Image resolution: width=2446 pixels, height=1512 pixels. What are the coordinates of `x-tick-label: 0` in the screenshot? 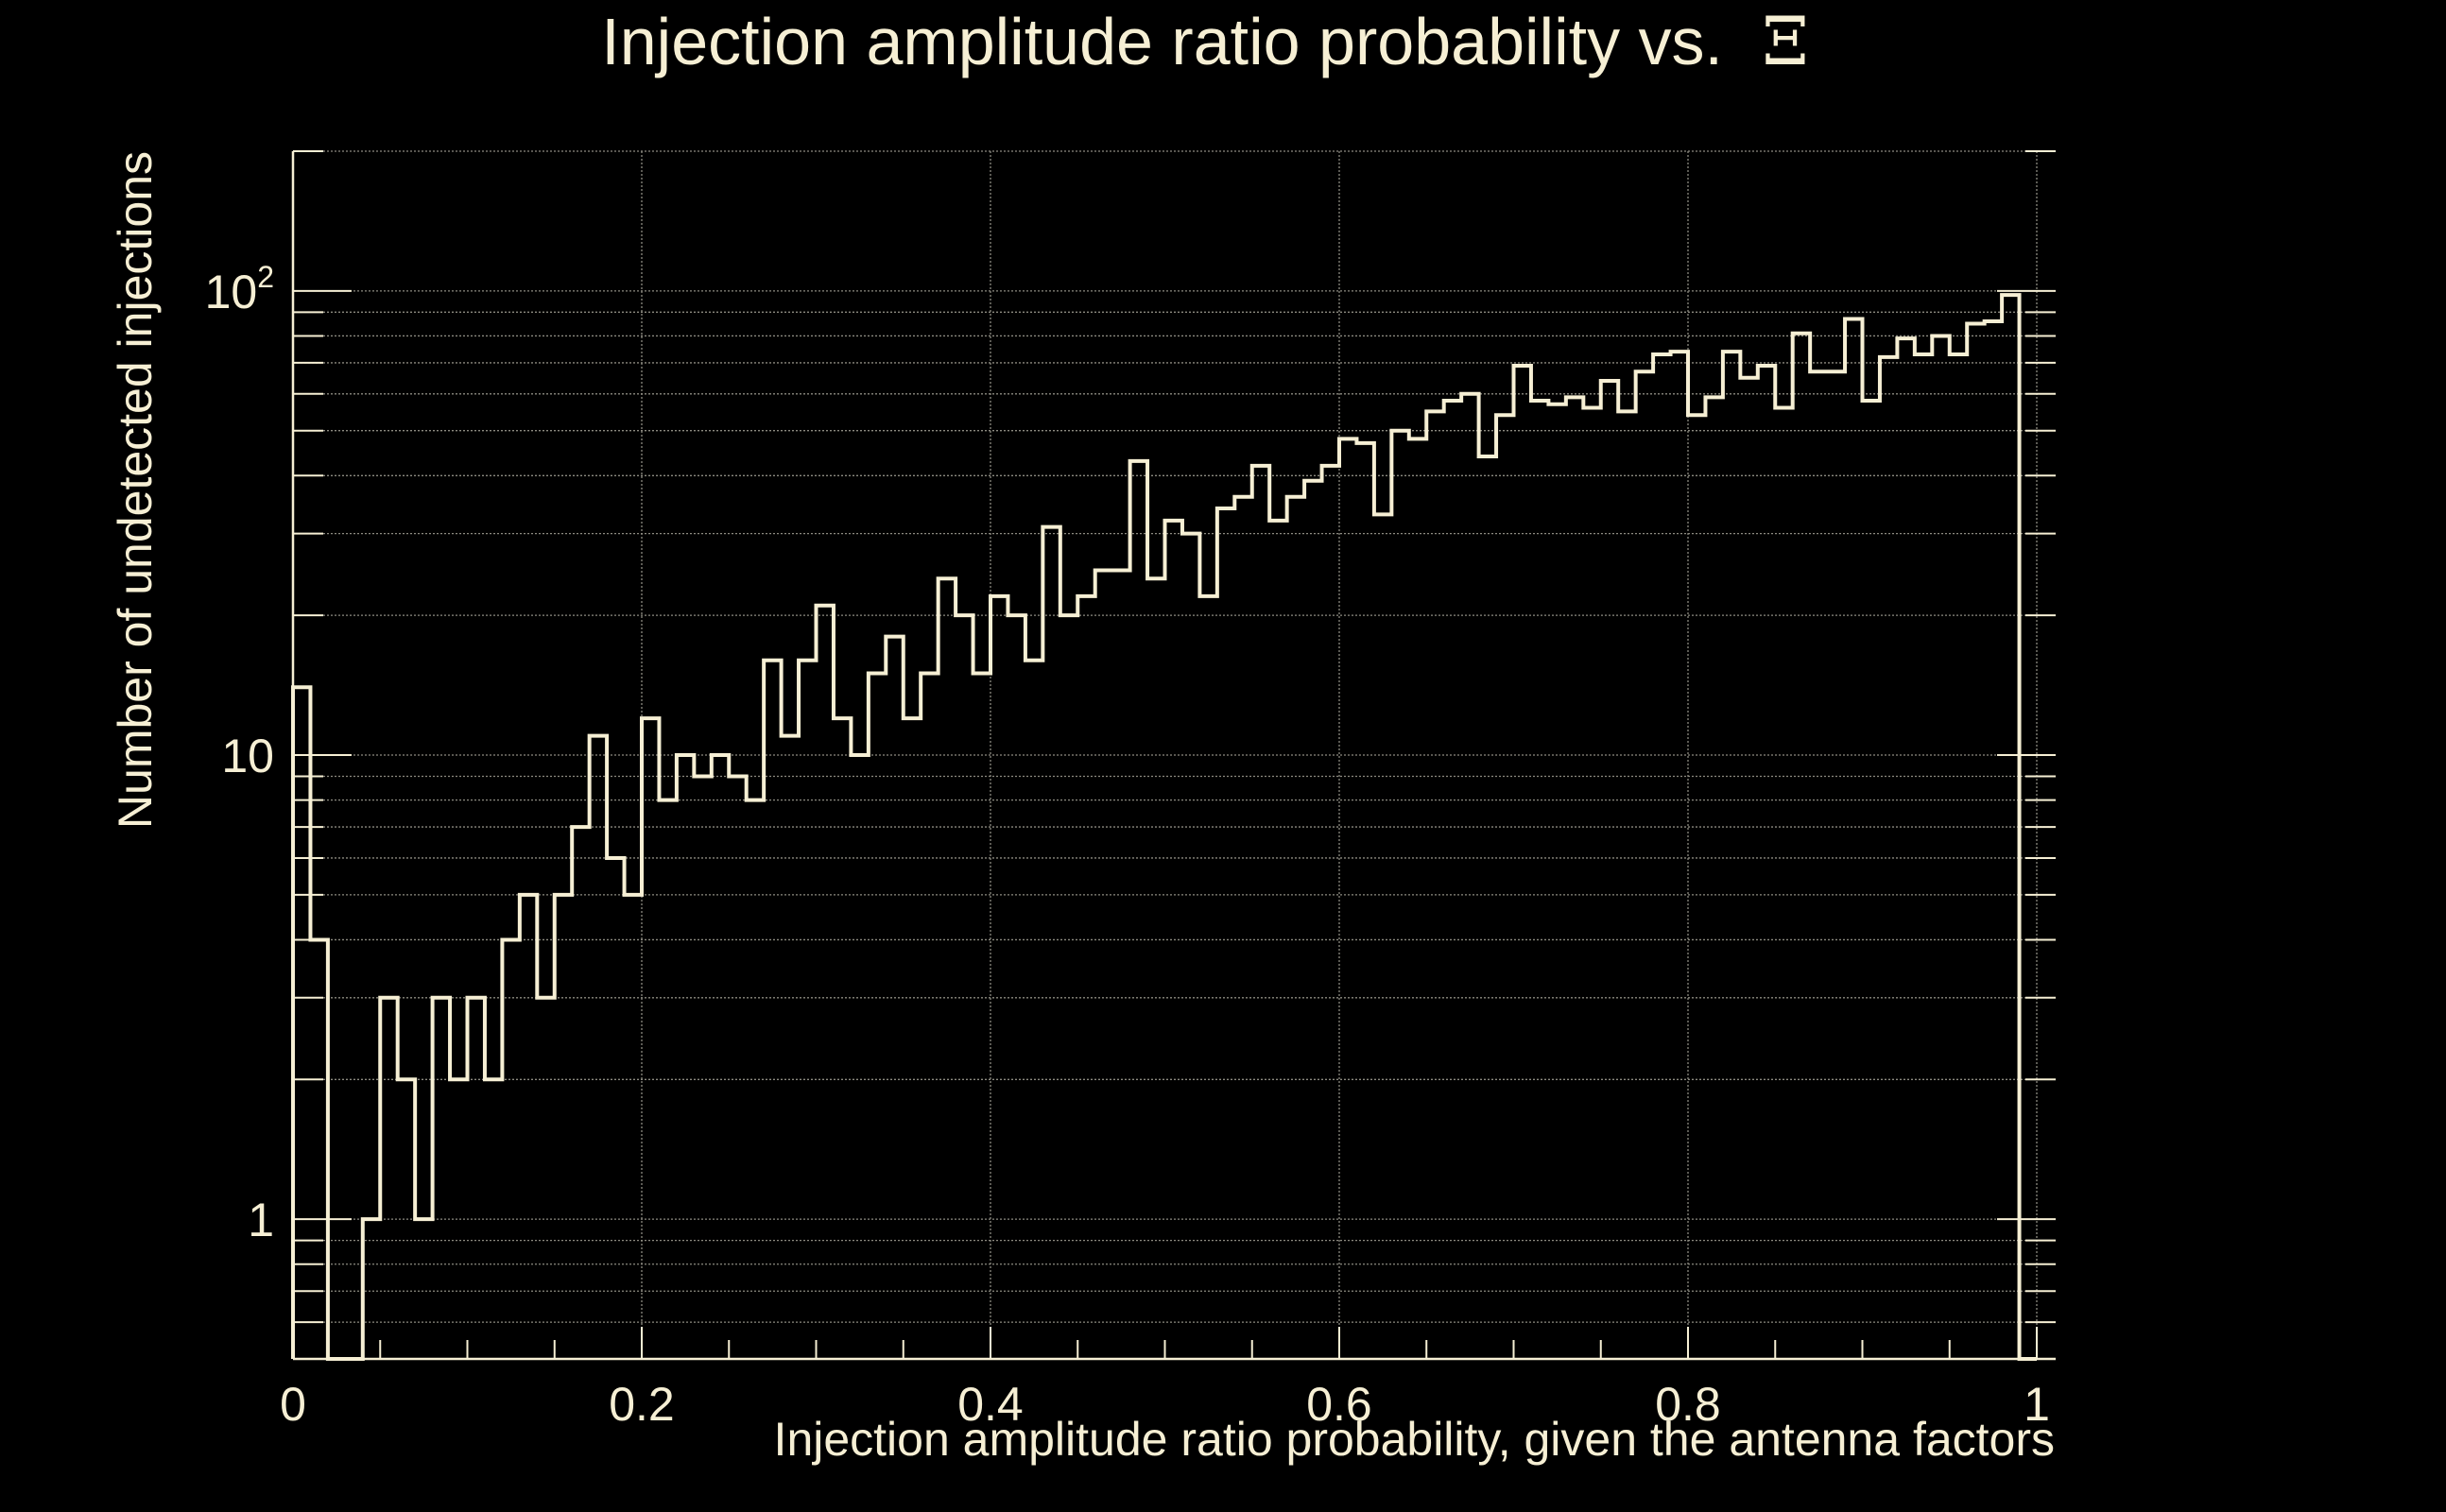 It's located at (293, 1404).